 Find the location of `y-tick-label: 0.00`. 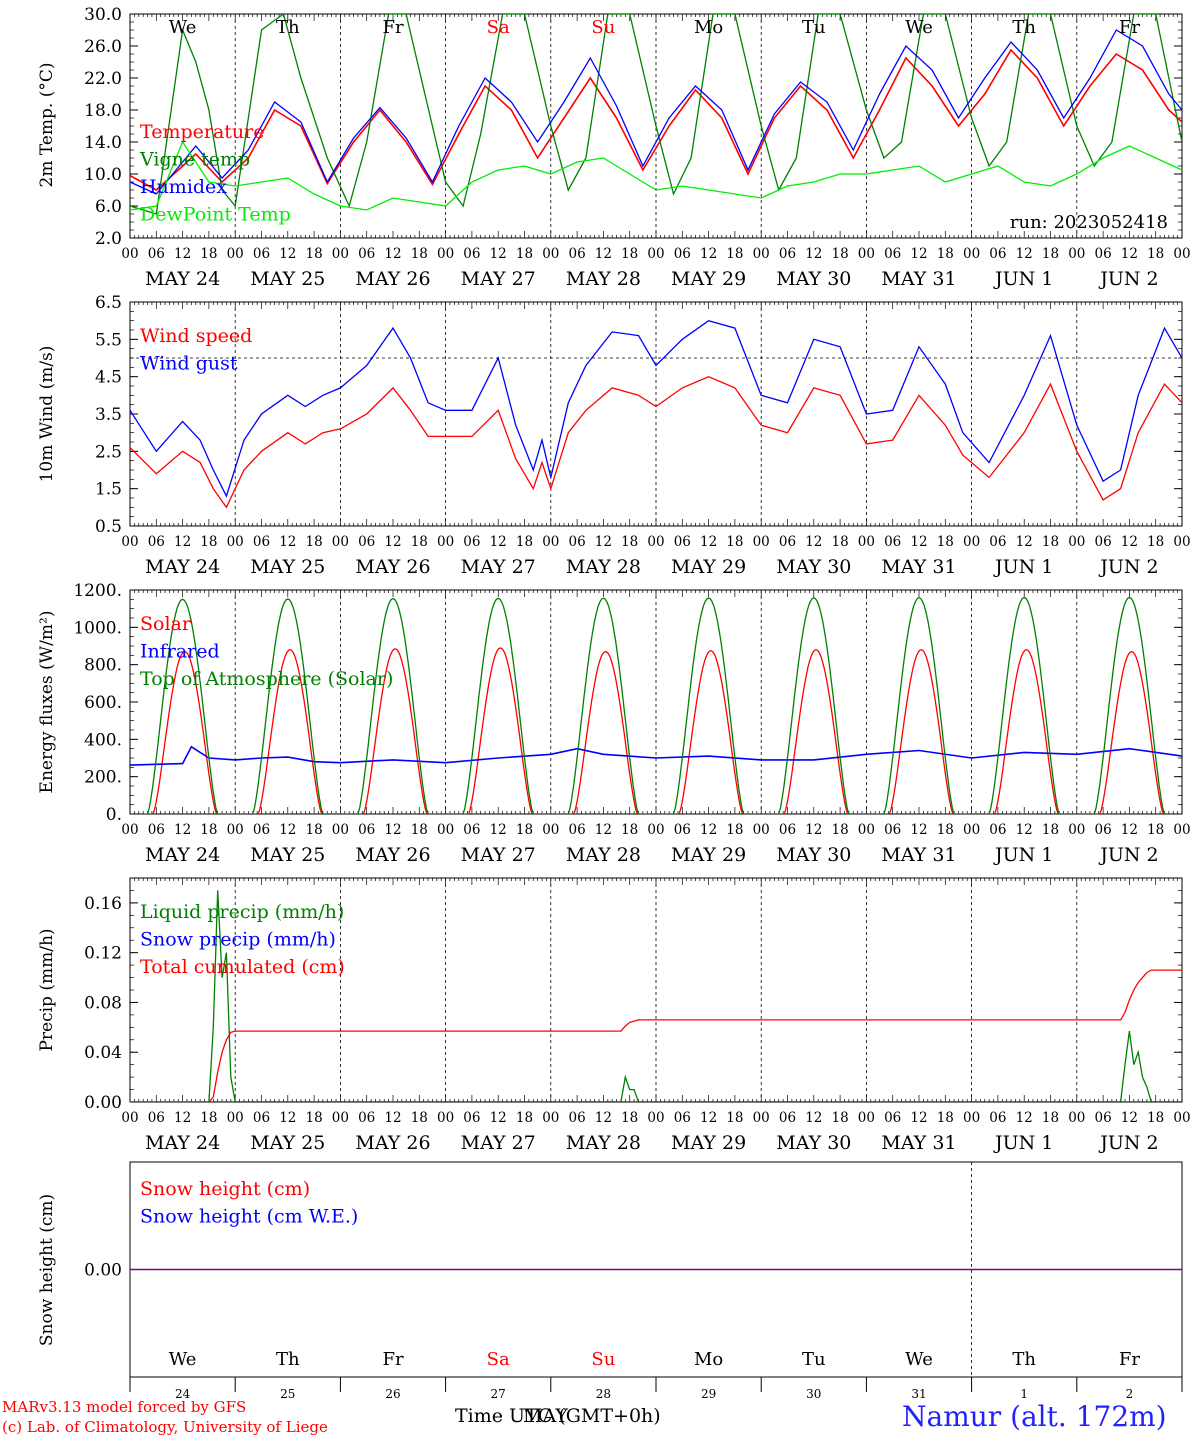

y-tick-label: 0.00 is located at coordinates (103, 1271).